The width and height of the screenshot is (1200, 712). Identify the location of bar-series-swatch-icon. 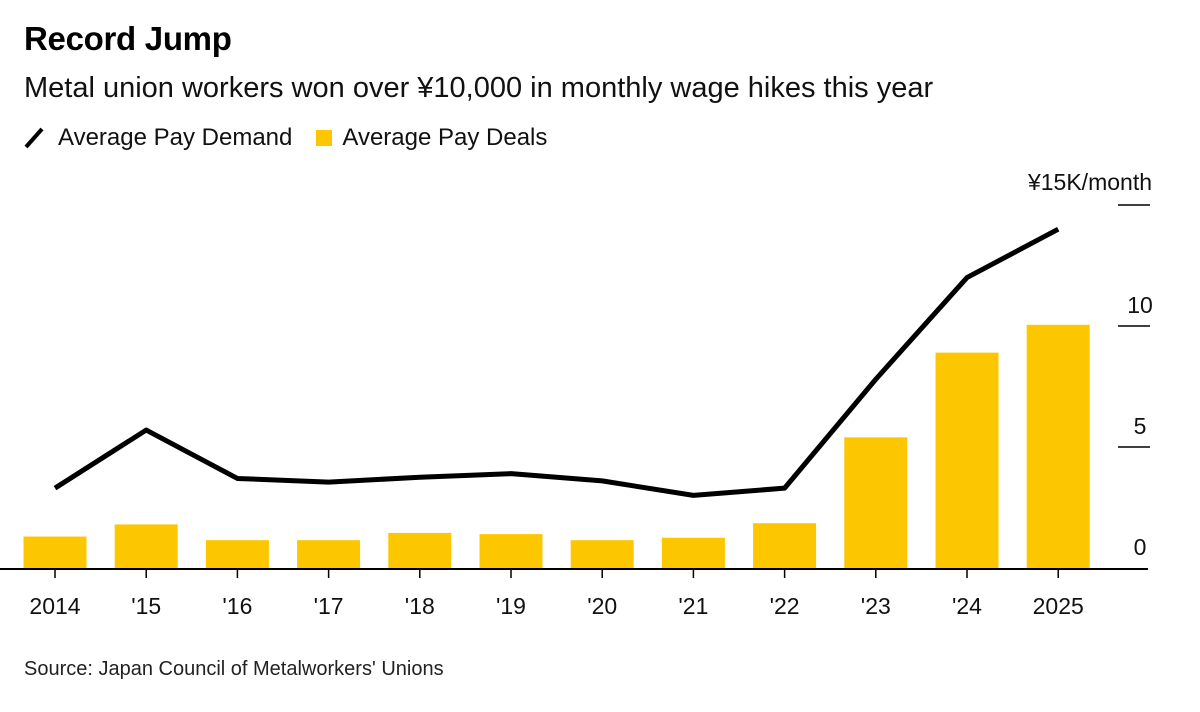
(324, 138).